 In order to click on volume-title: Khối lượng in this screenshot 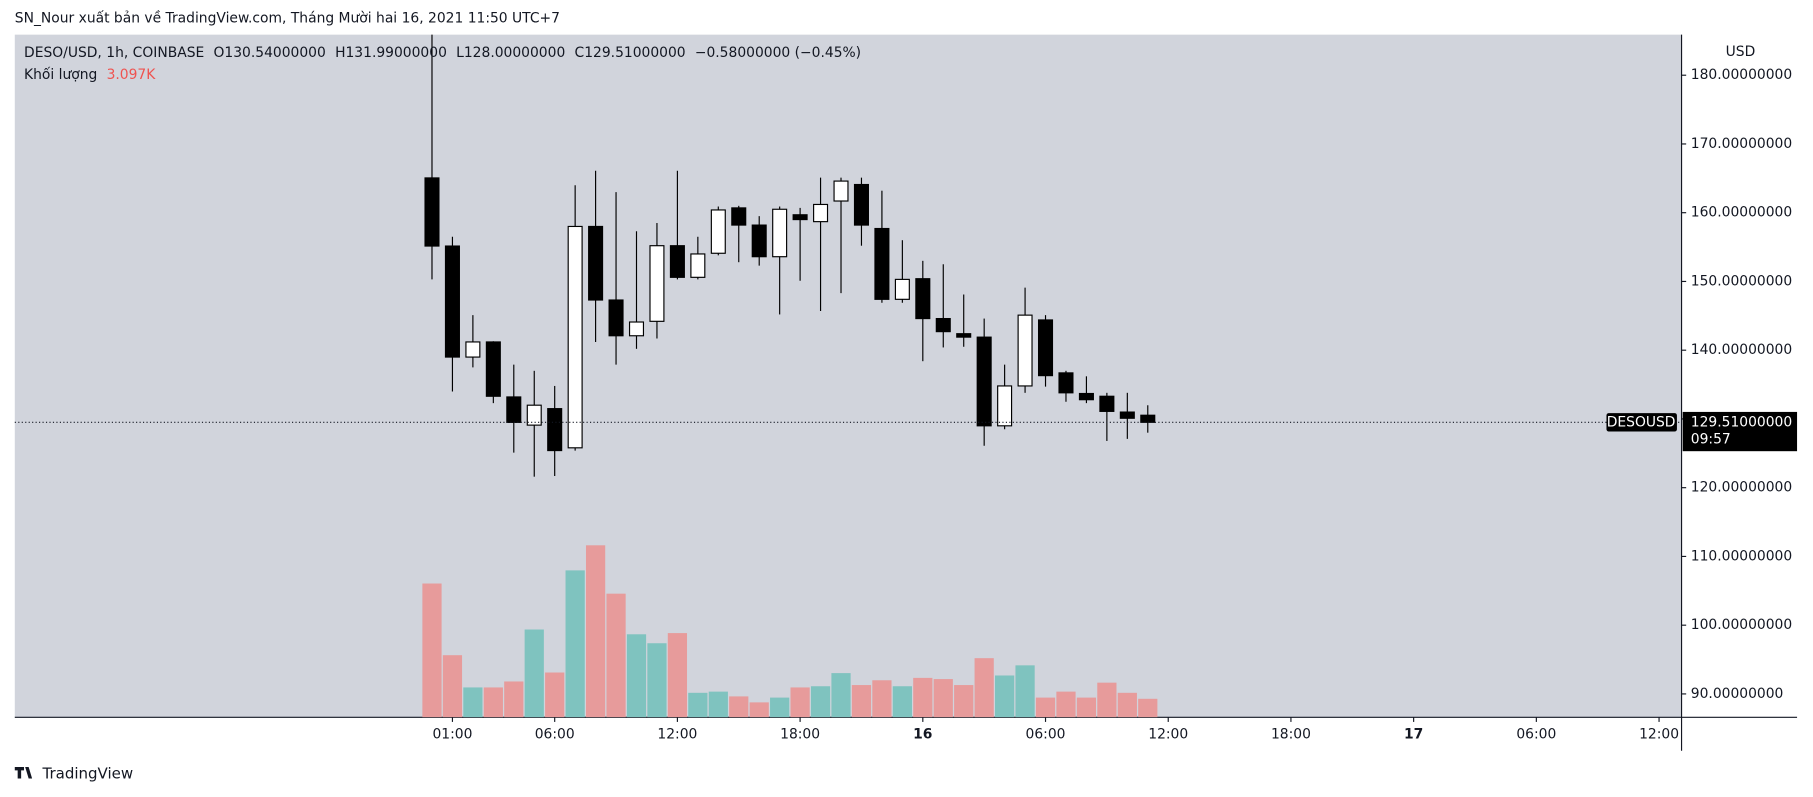, I will do `click(60, 74)`.